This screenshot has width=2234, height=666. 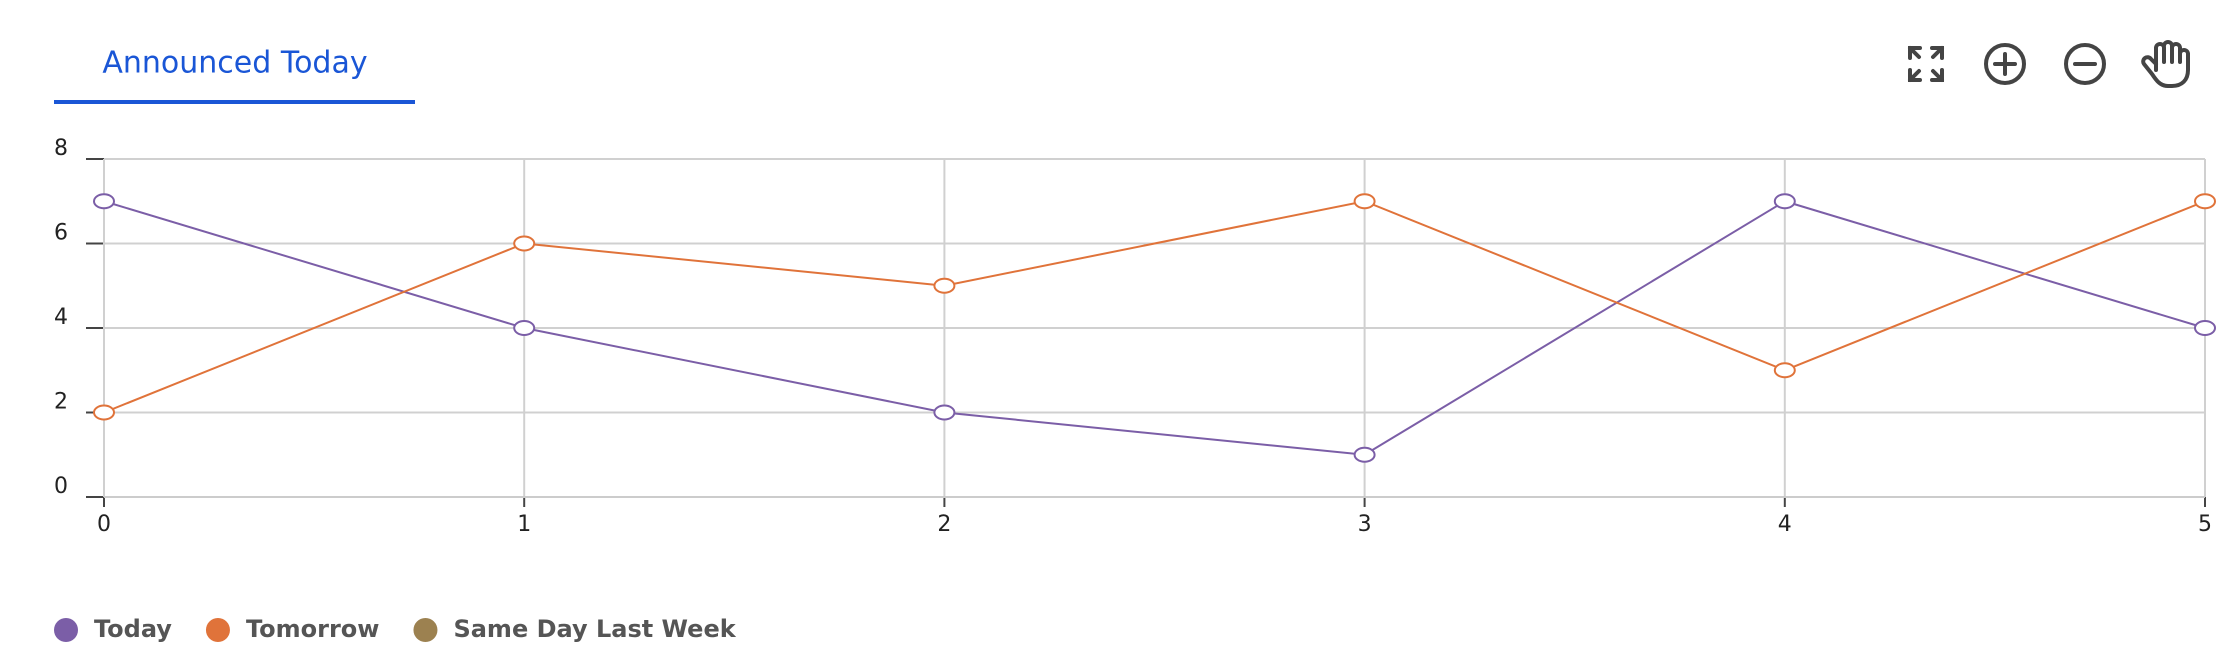 I want to click on x-tick-label: 4, so click(x=1785, y=524).